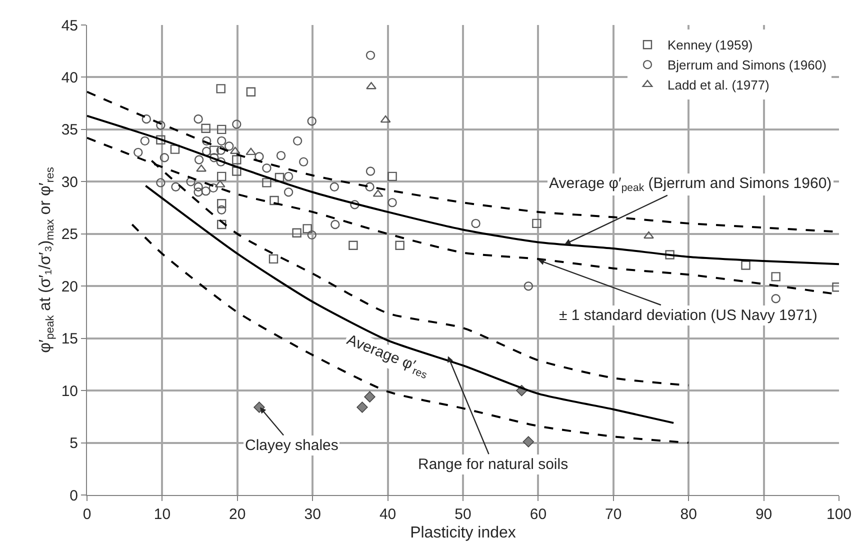  I want to click on annotation: Clayey shales, so click(291, 445).